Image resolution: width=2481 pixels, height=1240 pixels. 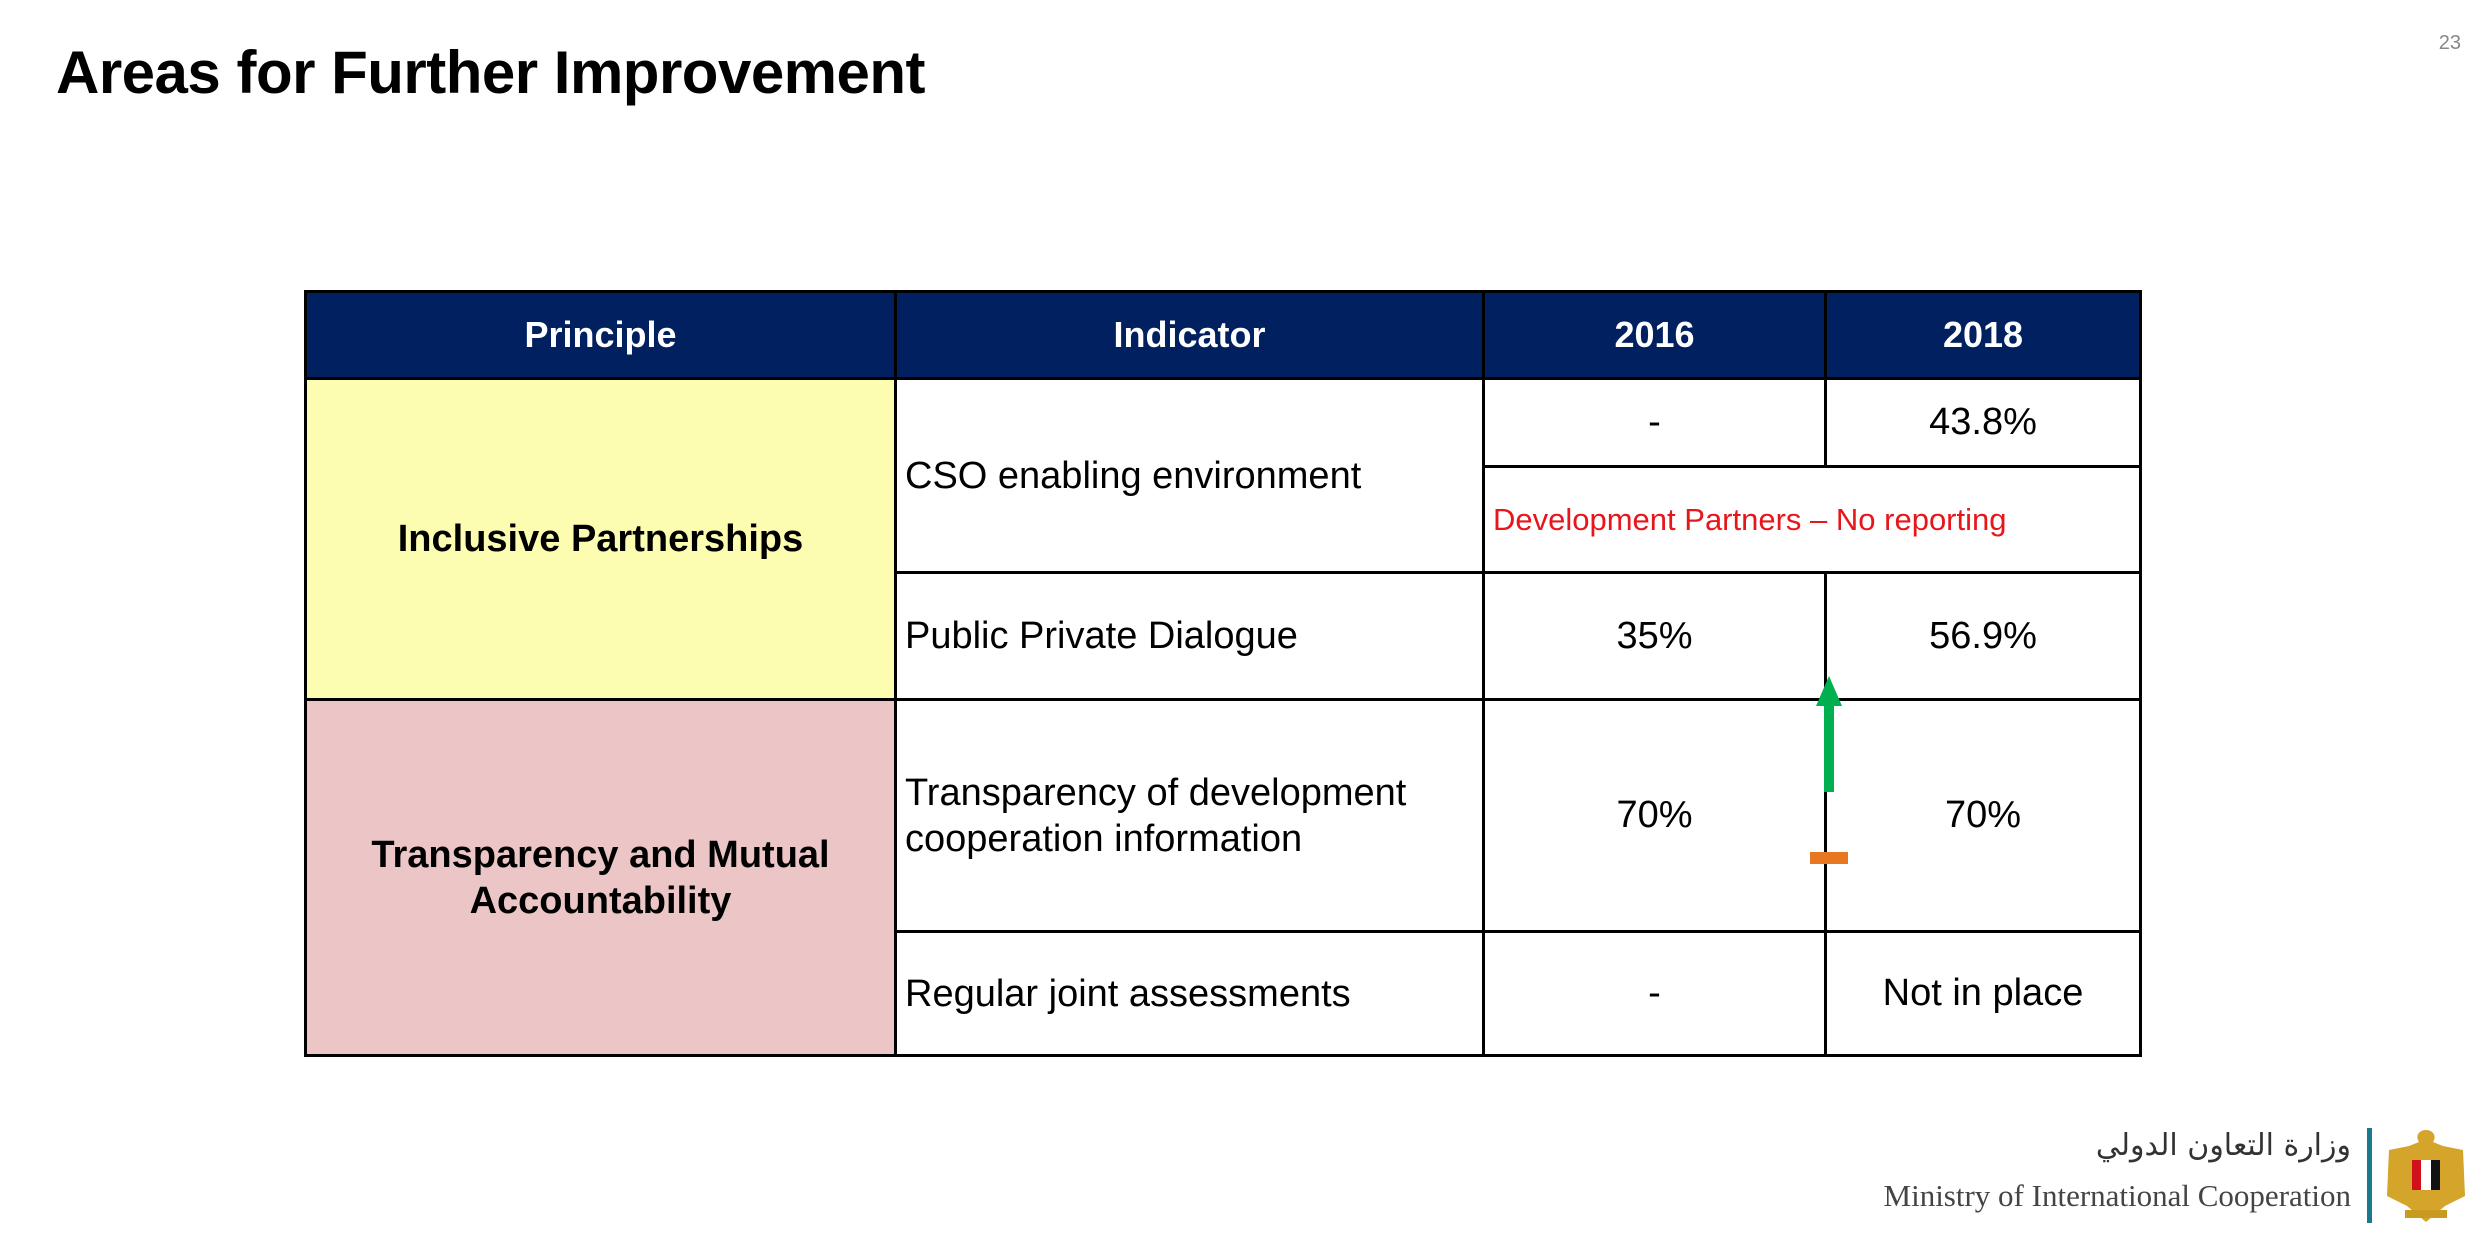 What do you see at coordinates (600, 539) in the screenshot?
I see `principle-inclusive-partnerships: Inclusive Partnerships` at bounding box center [600, 539].